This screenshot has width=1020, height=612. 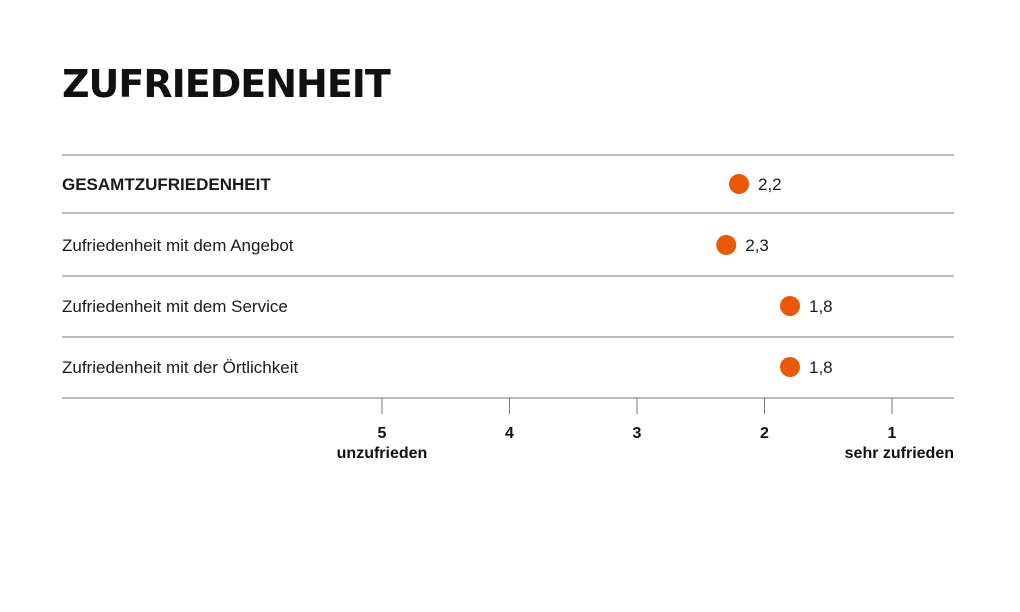 What do you see at coordinates (178, 245) in the screenshot?
I see `row-label: Zufriedenheit mit dem Angebot` at bounding box center [178, 245].